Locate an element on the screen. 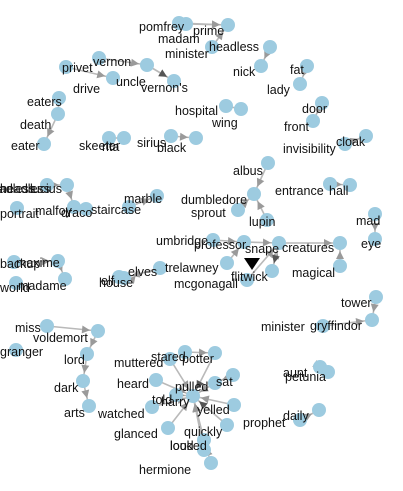 The width and height of the screenshot is (403, 491). word-label-madame: madame is located at coordinates (42, 286).